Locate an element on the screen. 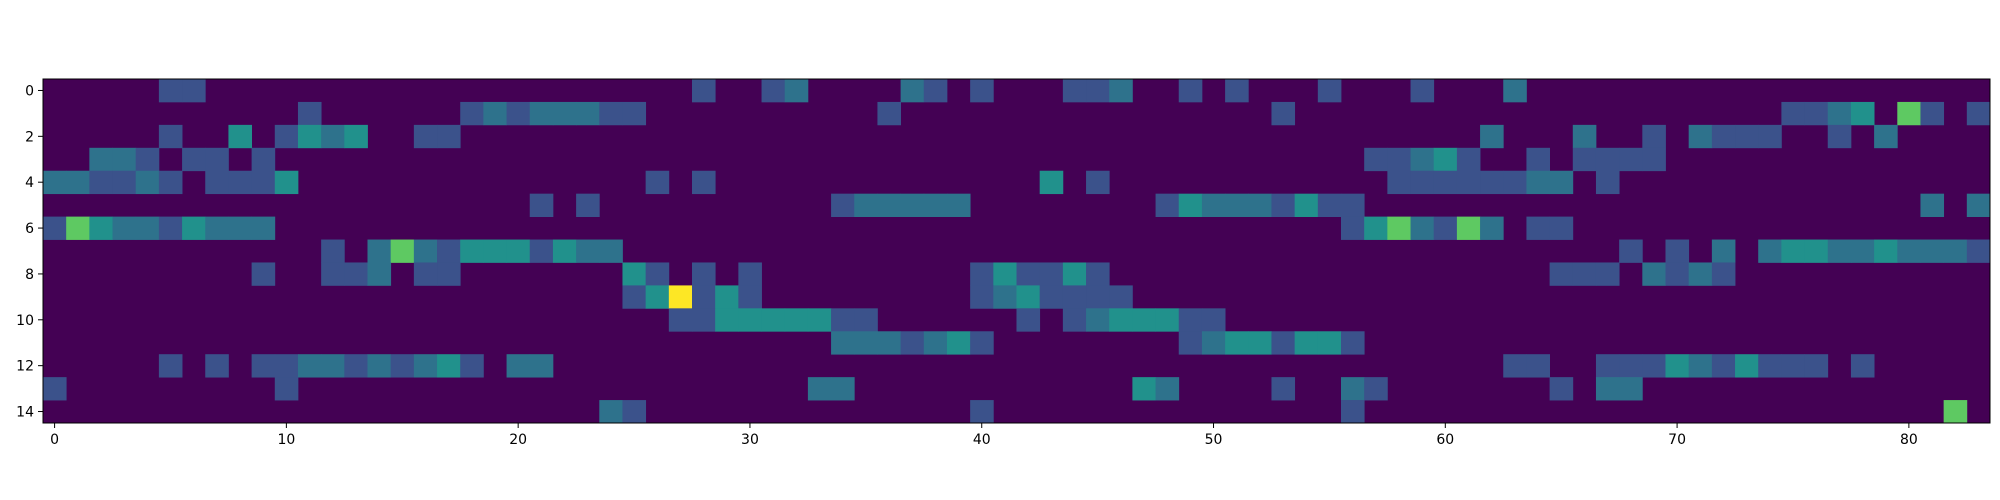 The image size is (2000, 500). x-tick-label: 80 is located at coordinates (1909, 440).